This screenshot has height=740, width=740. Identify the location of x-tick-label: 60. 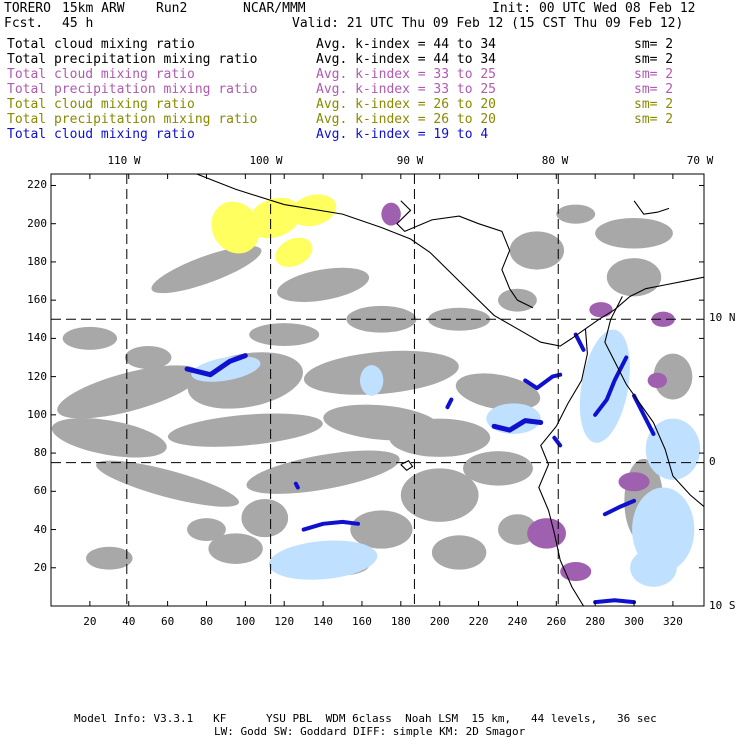
(167, 621).